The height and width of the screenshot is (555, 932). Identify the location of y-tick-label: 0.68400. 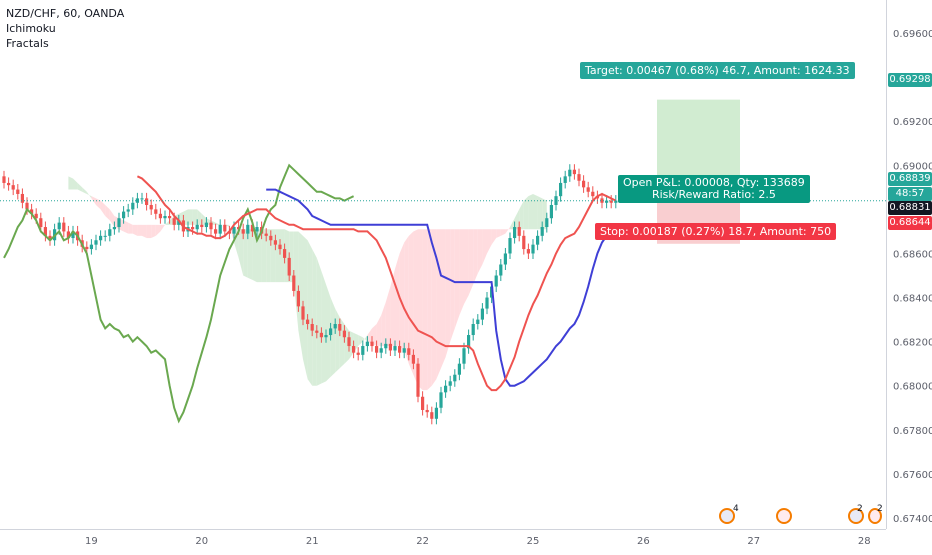
(912, 299).